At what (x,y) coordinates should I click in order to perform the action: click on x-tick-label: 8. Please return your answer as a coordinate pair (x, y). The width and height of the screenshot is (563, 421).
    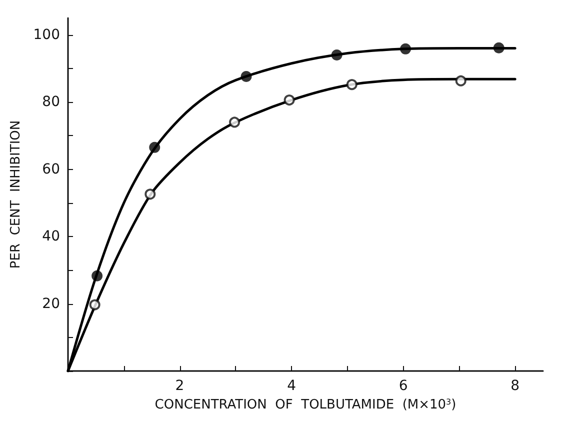
    Looking at the image, I should click on (515, 386).